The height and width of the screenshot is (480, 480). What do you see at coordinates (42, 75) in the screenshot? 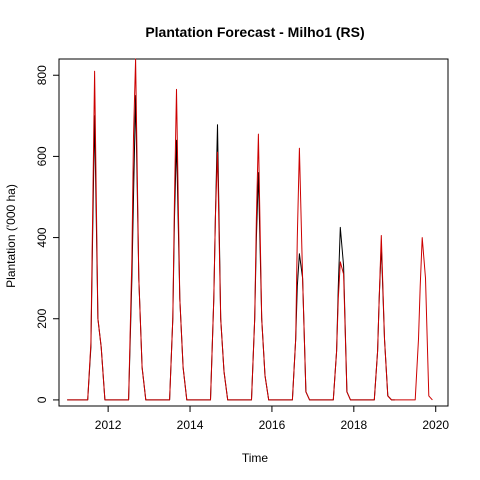
I see `y-tick-label: 800` at bounding box center [42, 75].